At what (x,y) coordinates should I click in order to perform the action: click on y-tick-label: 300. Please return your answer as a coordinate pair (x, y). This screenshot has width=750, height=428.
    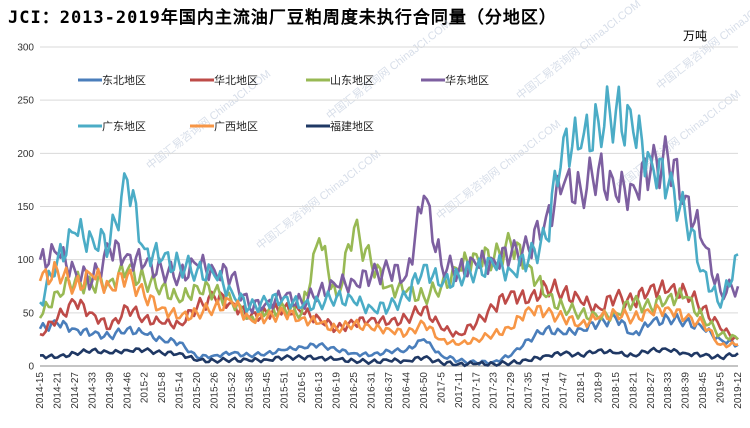
    Looking at the image, I should click on (25, 48).